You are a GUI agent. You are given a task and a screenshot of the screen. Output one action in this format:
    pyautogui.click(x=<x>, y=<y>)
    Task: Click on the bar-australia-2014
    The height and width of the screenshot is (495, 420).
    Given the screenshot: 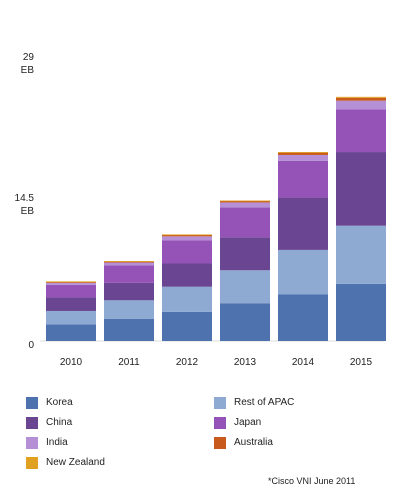 What is the action you would take?
    pyautogui.click(x=303, y=153)
    